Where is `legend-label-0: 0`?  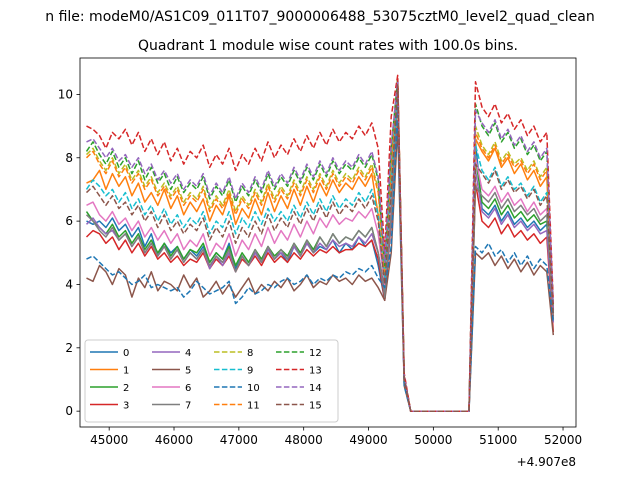 legend-label-0: 0 is located at coordinates (126, 353).